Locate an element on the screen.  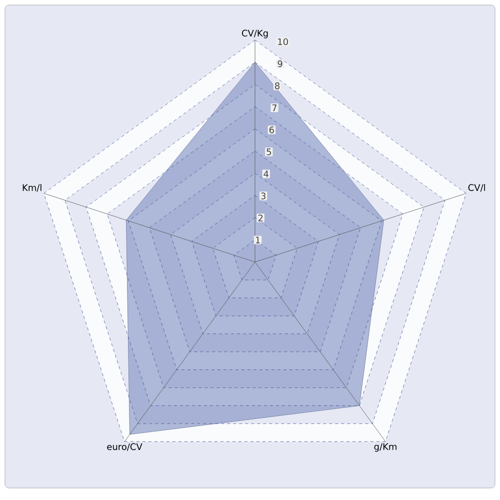
y-tick-label: 2 is located at coordinates (260, 218).